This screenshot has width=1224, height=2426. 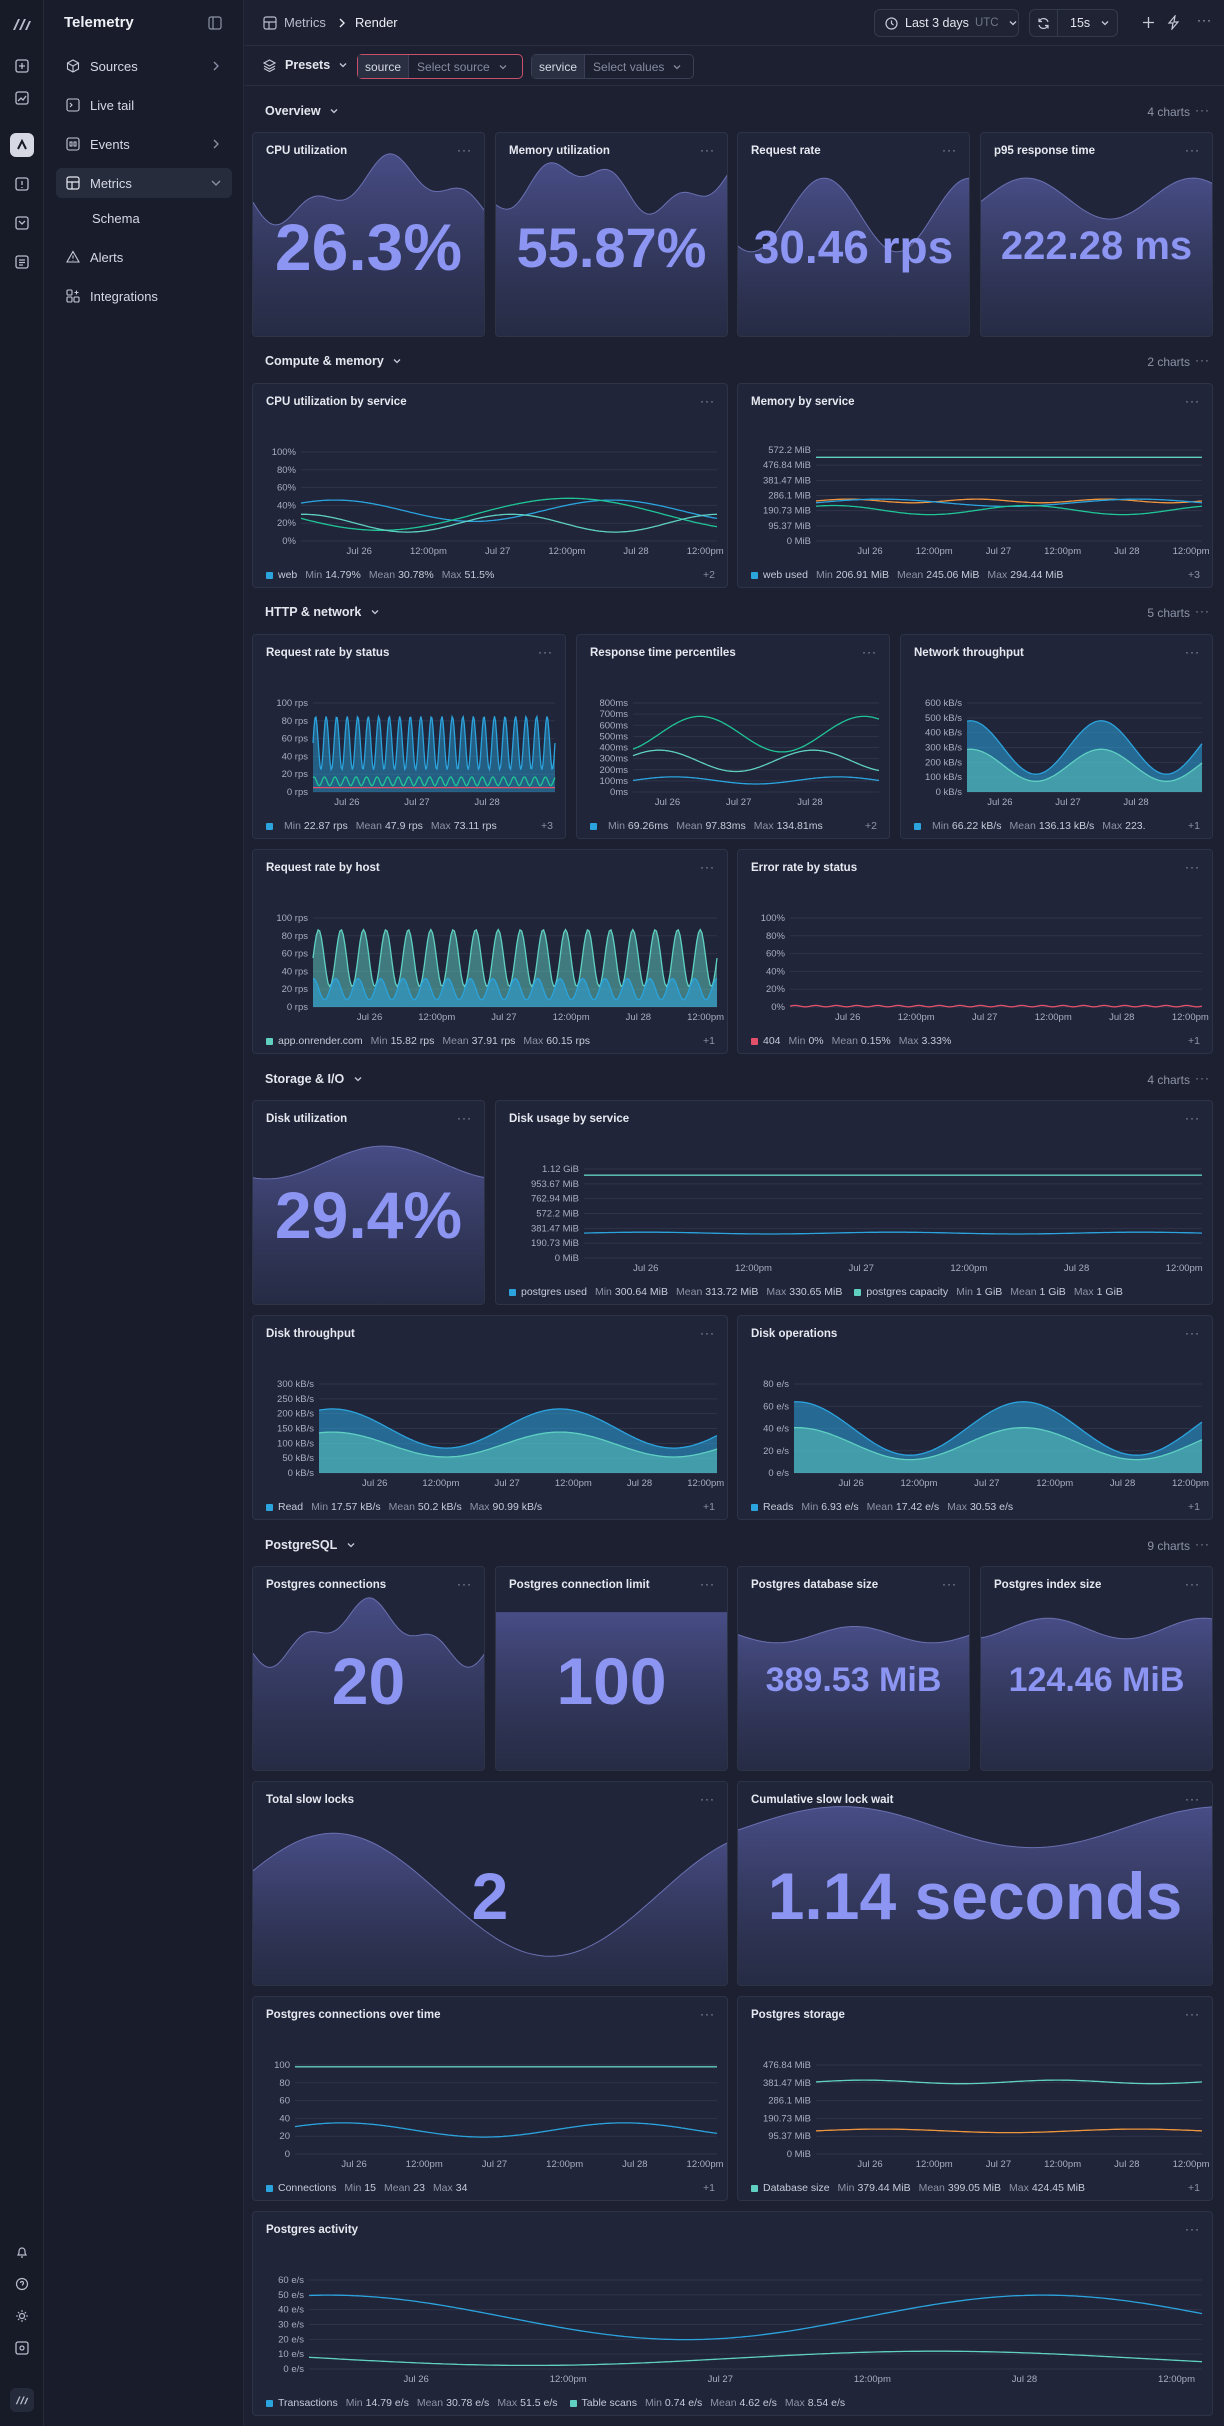 I want to click on lightning-icon, so click(x=1173, y=22).